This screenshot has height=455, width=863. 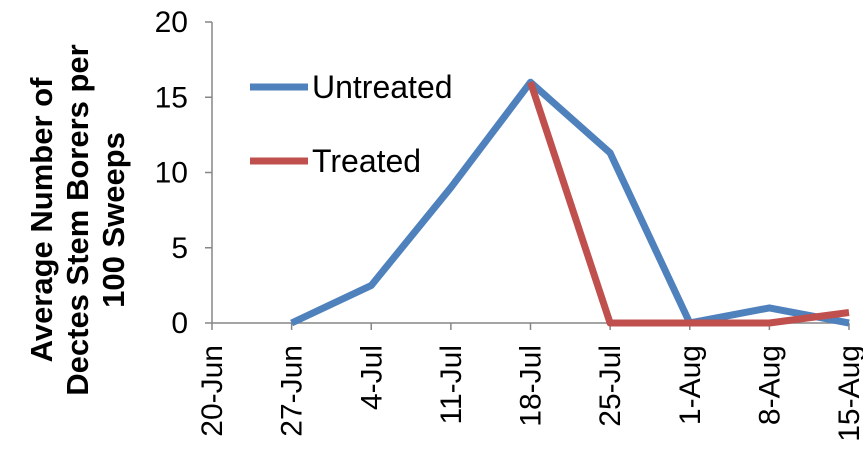 I want to click on x-tick-label: 8-Aug, so click(x=769, y=385).